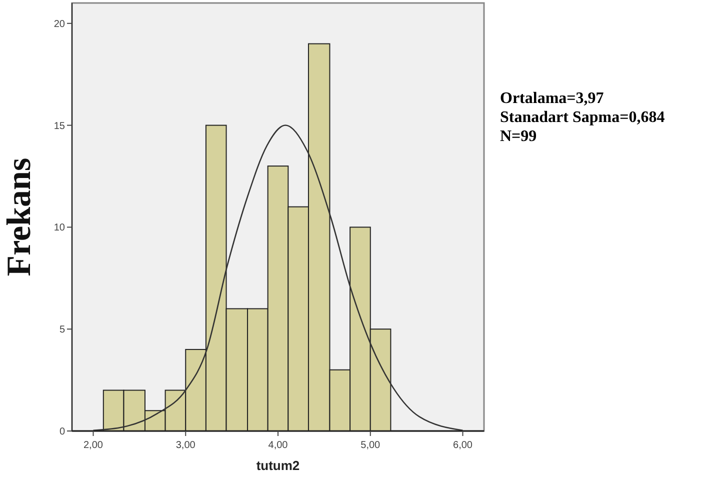  I want to click on x-tick-label: 4,00, so click(278, 445).